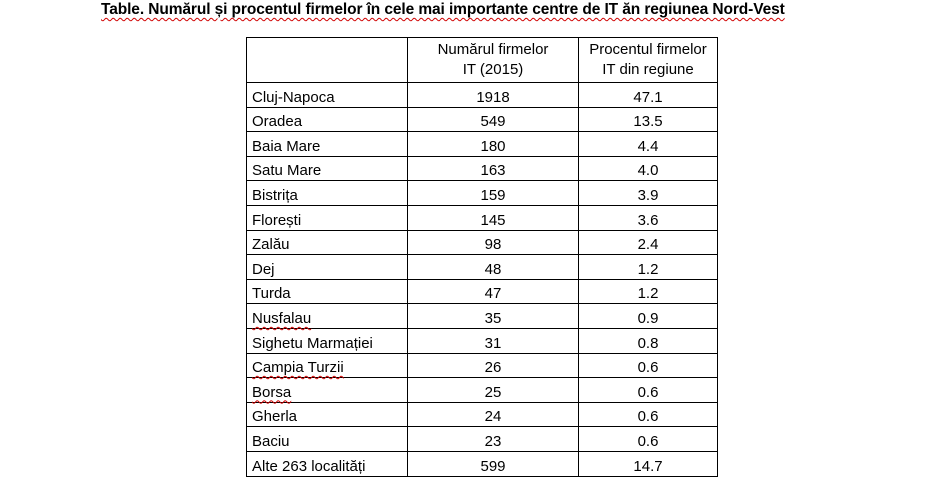  Describe the element at coordinates (493, 365) in the screenshot. I see `firm-count-cell: 26` at that location.